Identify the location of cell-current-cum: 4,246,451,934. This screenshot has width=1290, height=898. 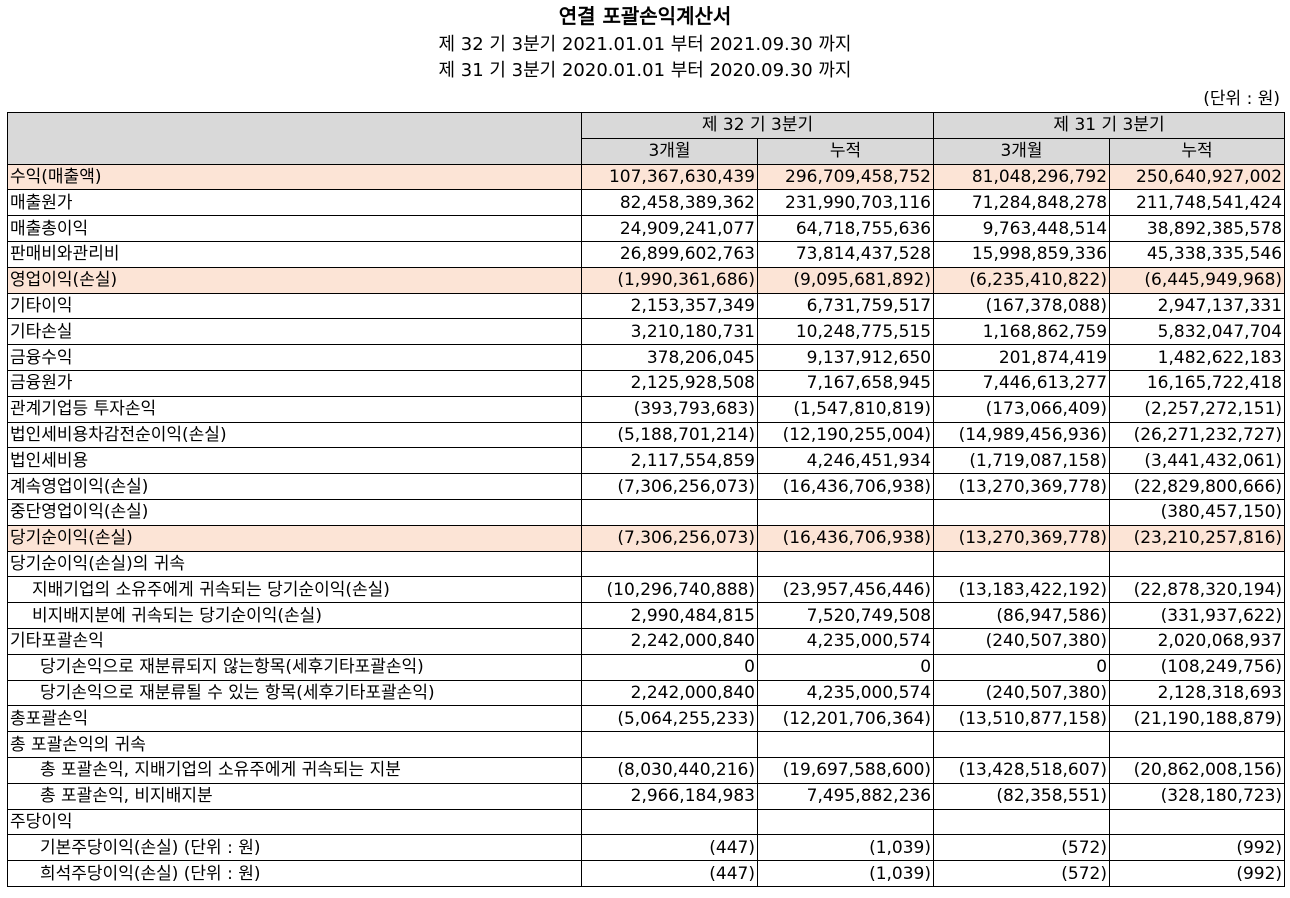
(845, 461).